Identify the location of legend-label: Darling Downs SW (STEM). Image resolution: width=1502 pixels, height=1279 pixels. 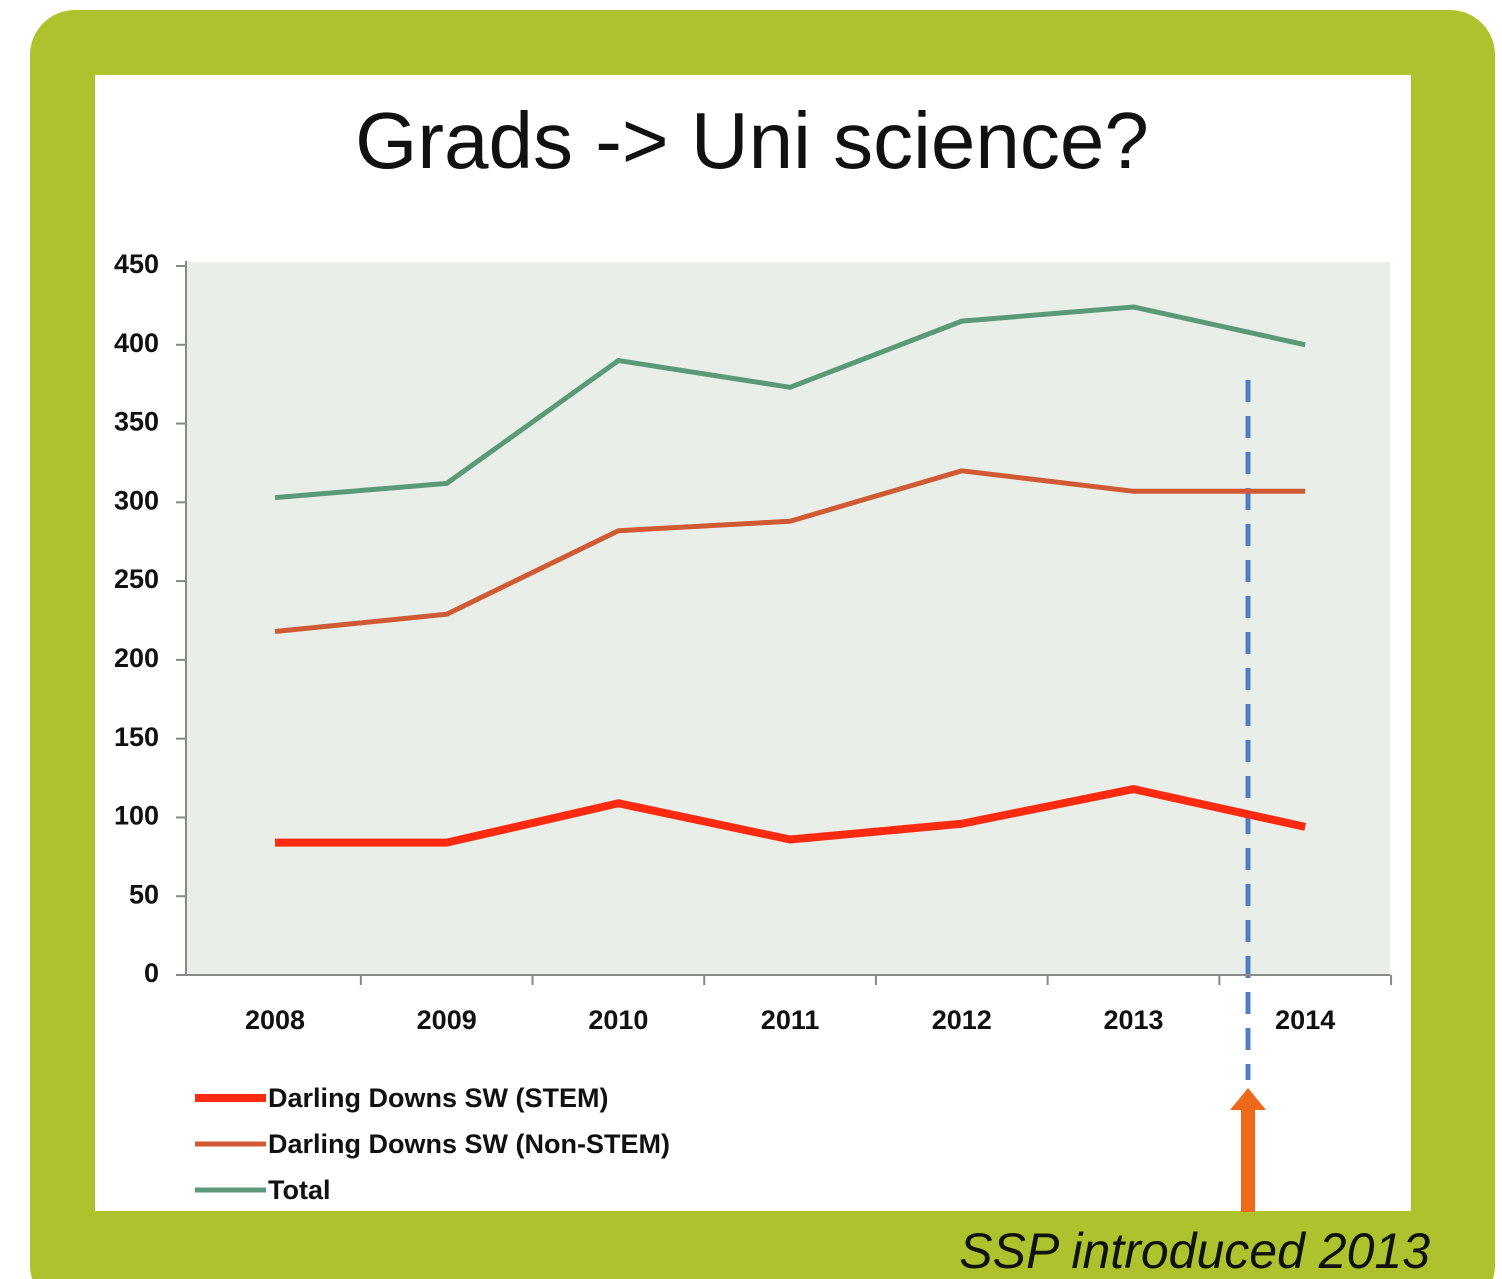
(438, 1098).